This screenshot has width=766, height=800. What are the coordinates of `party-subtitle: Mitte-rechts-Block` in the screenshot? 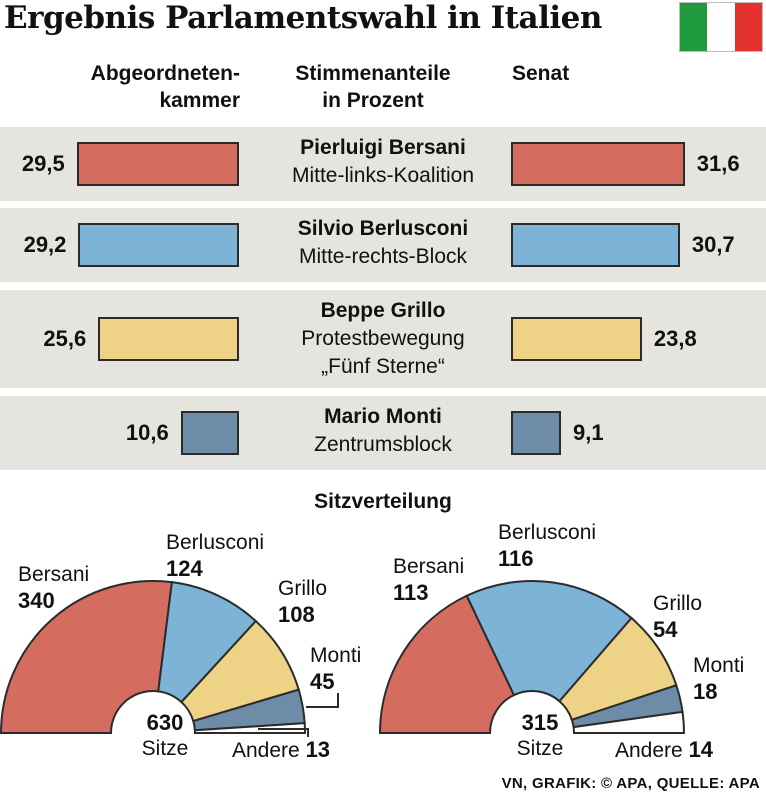 It's located at (383, 256).